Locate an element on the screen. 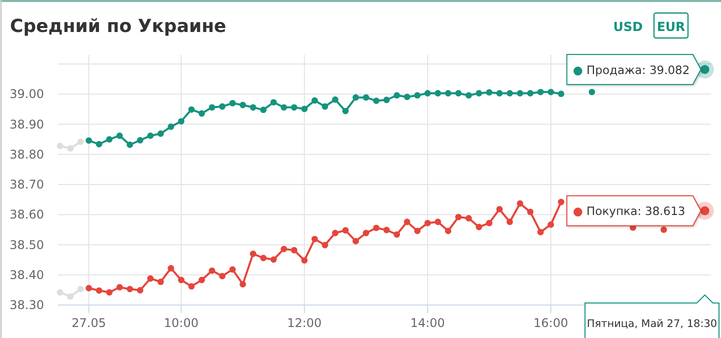  x-tick-label: 16:00 is located at coordinates (551, 323).